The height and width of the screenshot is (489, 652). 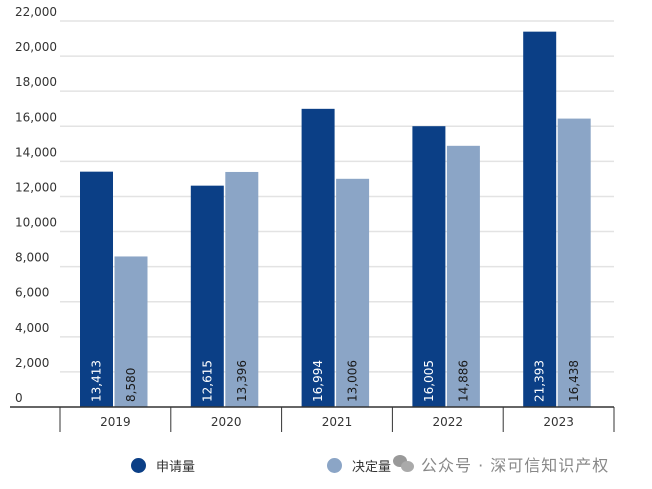 What do you see at coordinates (515, 465) in the screenshot?
I see `watermark-text: 公众号 · 深可信知识产权` at bounding box center [515, 465].